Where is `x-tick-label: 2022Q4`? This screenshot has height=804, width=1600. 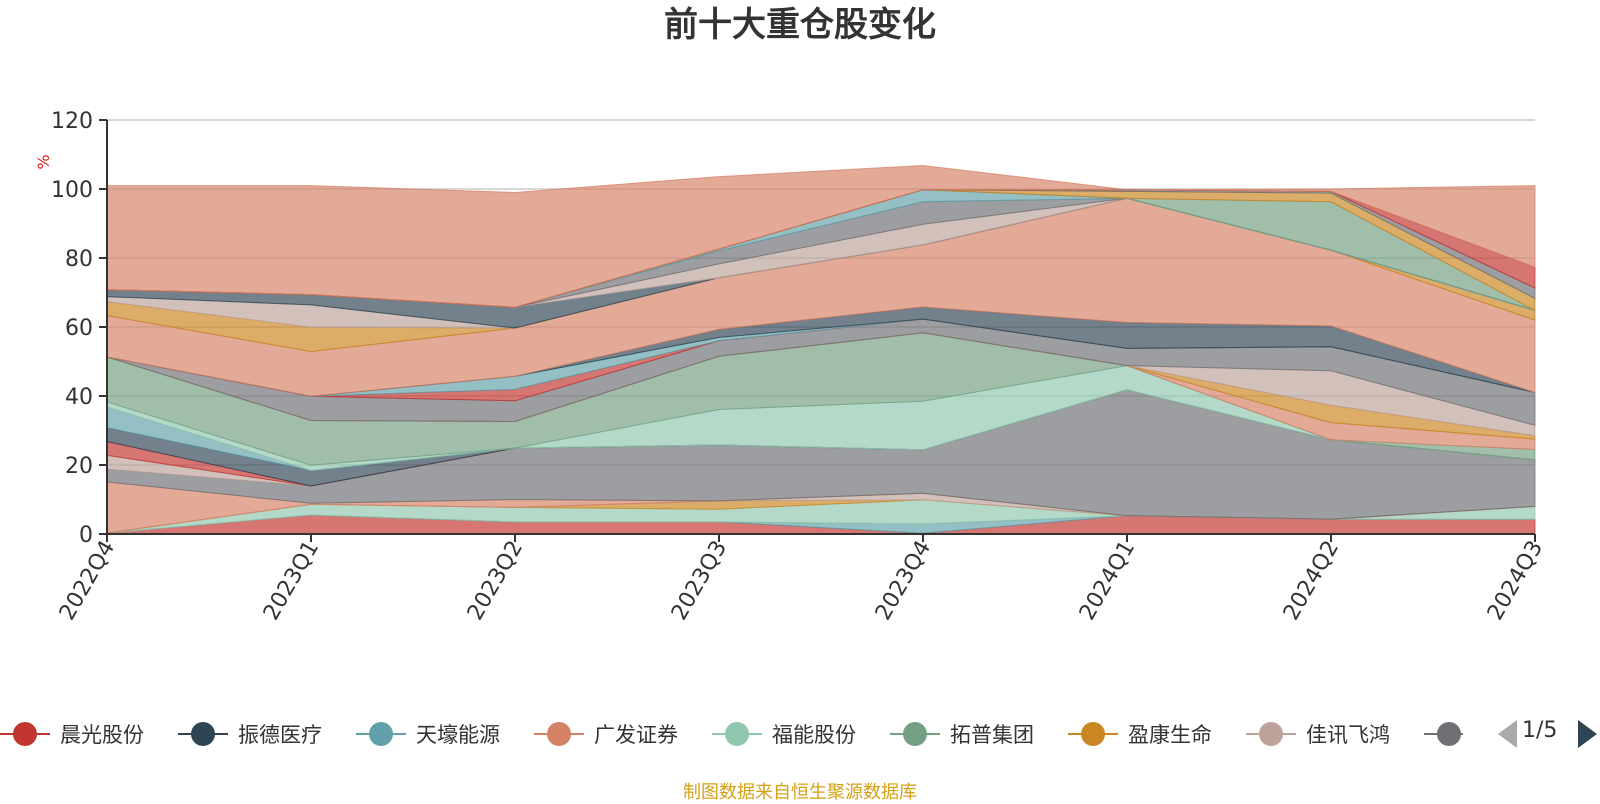 x-tick-label: 2022Q4 is located at coordinates (87, 581).